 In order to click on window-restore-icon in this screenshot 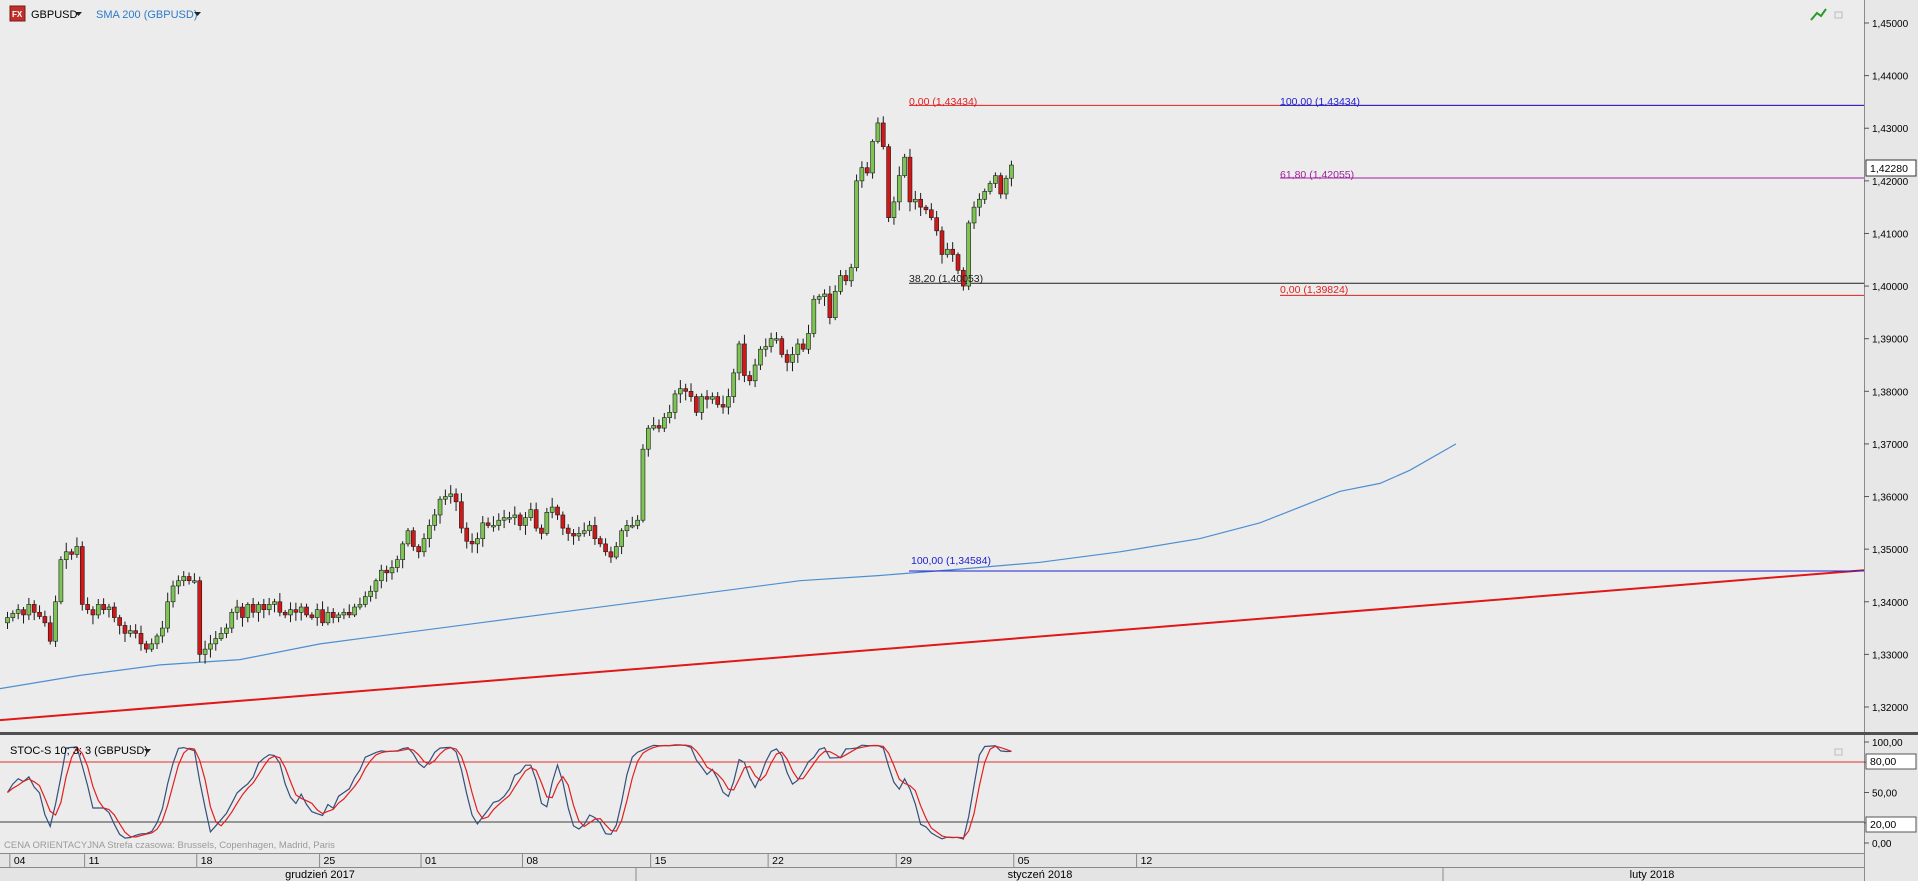, I will do `click(1838, 15)`.